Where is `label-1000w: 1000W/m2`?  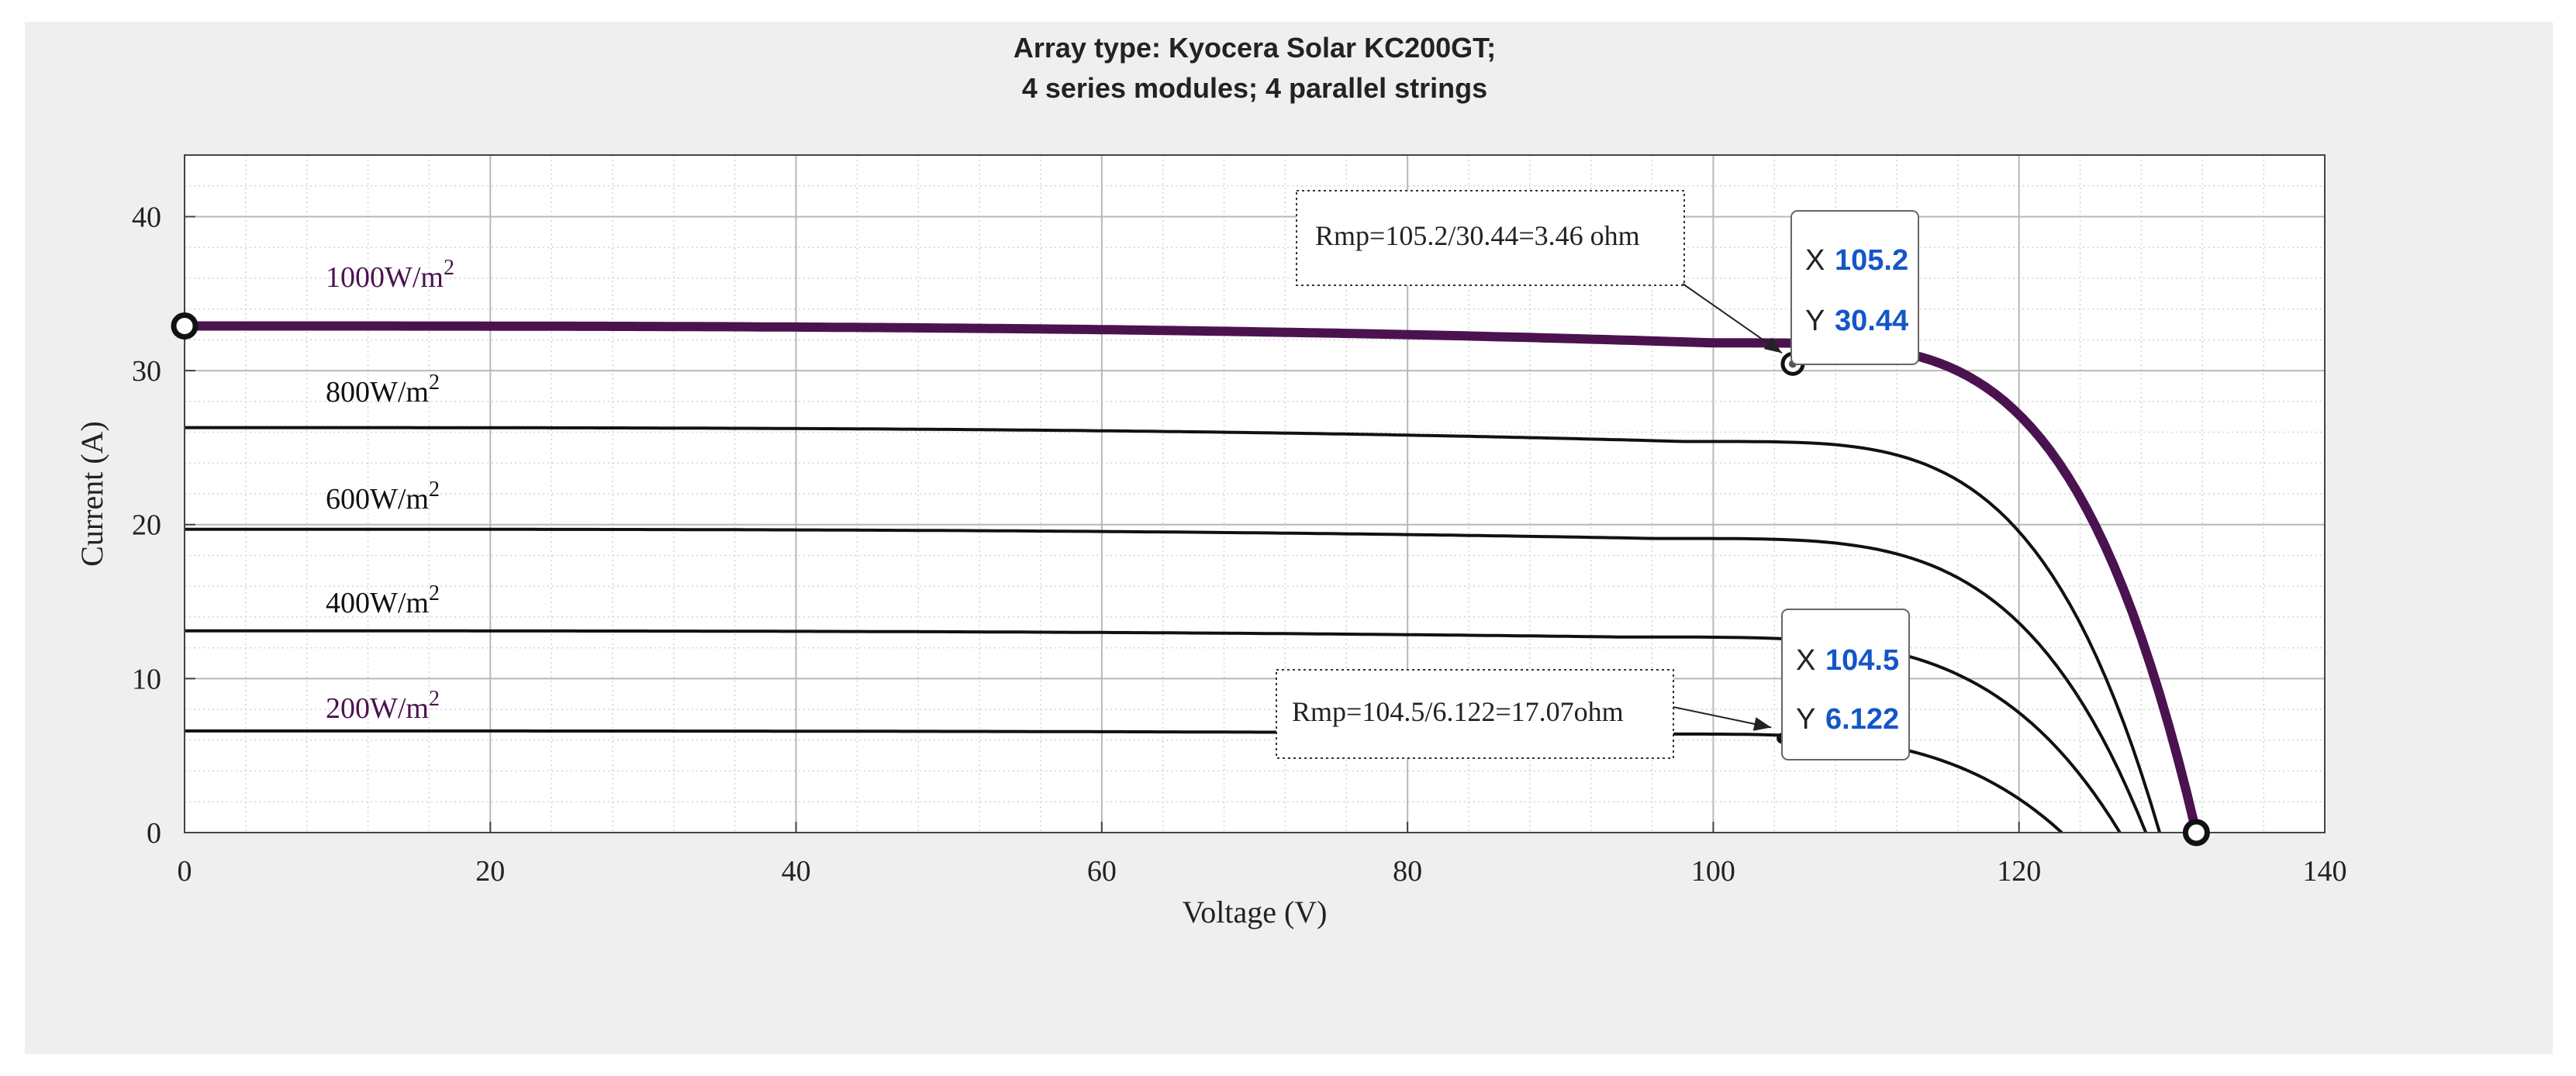
label-1000w: 1000W/m2 is located at coordinates (390, 275).